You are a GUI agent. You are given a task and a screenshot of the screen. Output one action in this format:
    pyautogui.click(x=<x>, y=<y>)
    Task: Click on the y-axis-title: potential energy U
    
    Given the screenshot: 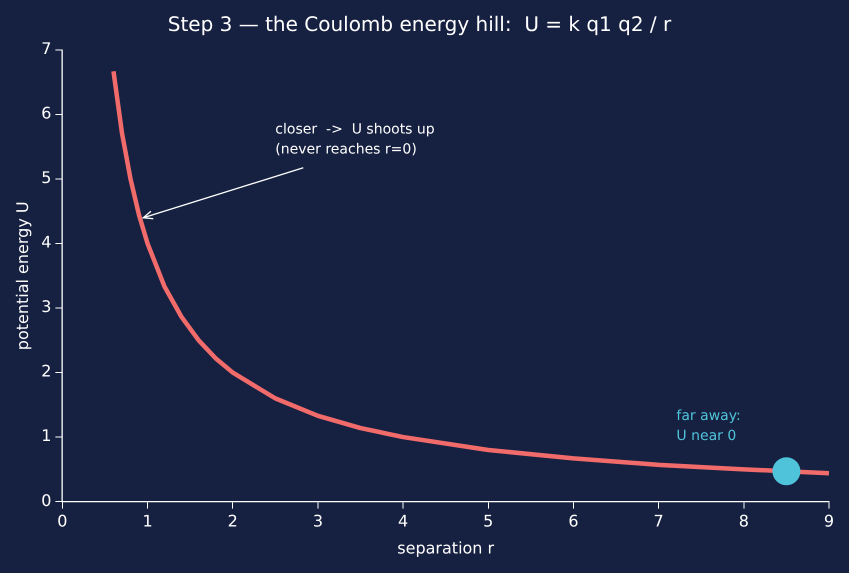 What is the action you would take?
    pyautogui.click(x=22, y=275)
    